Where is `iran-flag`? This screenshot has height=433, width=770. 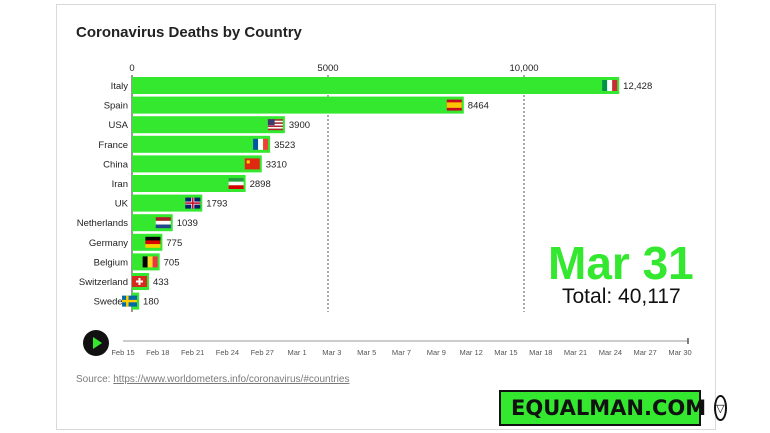 iran-flag is located at coordinates (236, 183).